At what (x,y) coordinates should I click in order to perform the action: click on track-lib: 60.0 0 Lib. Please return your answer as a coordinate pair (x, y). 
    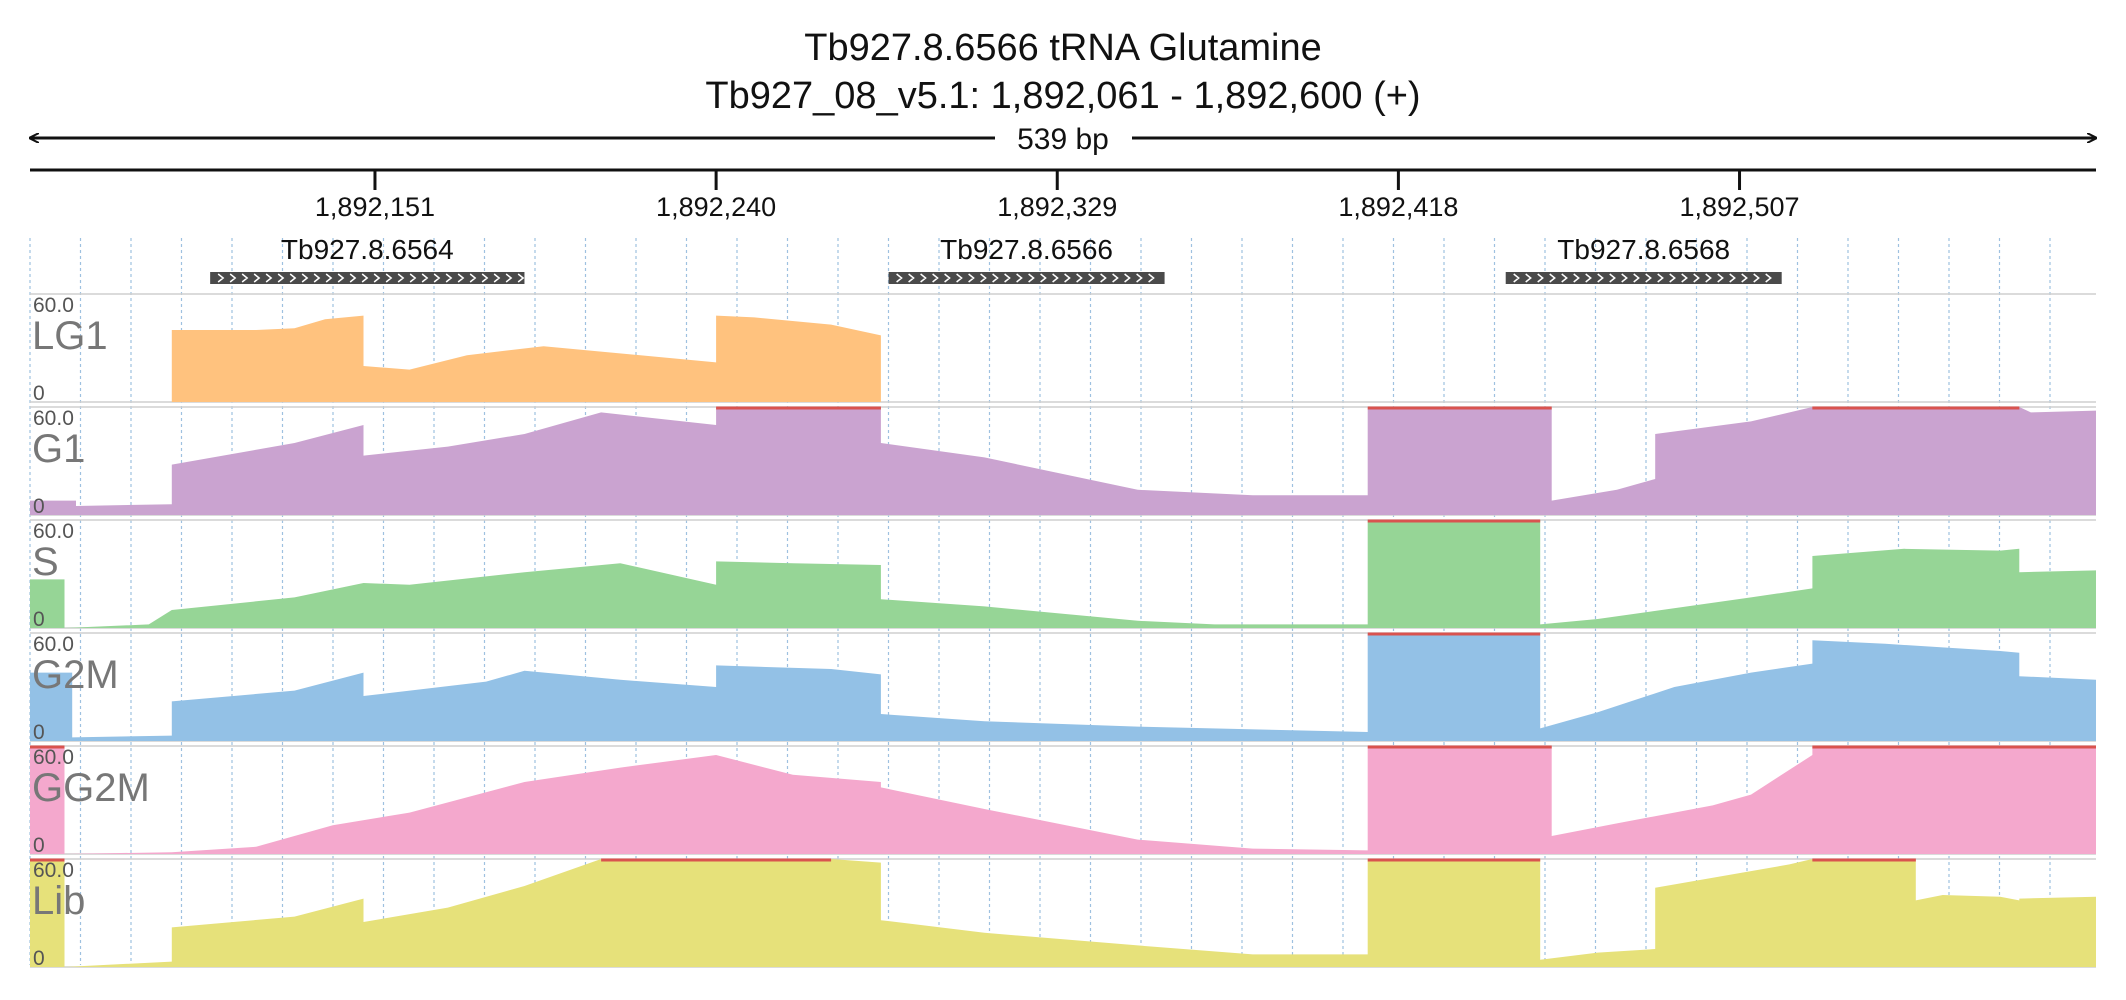
    Looking at the image, I should click on (1063, 914).